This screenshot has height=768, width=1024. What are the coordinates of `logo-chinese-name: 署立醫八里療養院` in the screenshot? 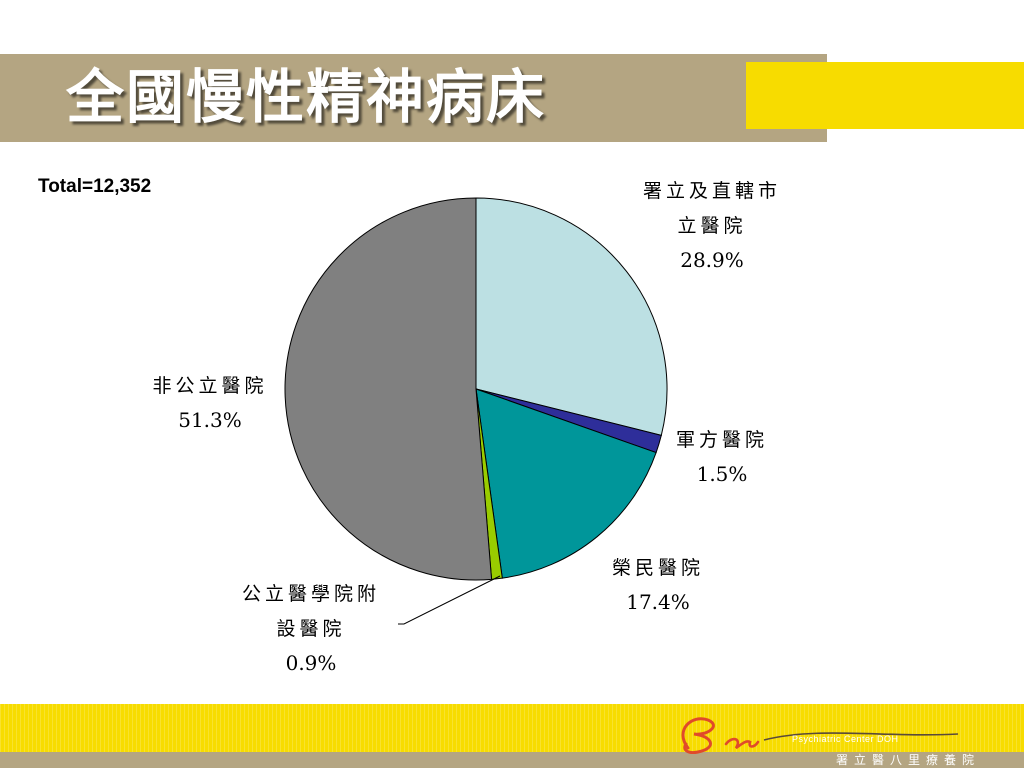 It's located at (908, 760).